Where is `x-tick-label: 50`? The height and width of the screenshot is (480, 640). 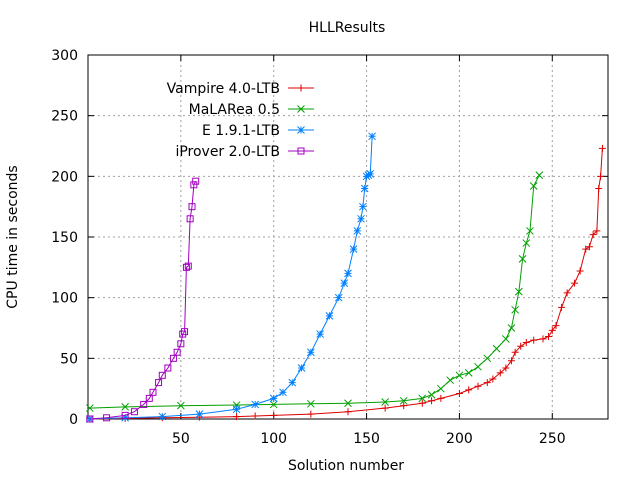 x-tick-label: 50 is located at coordinates (181, 439).